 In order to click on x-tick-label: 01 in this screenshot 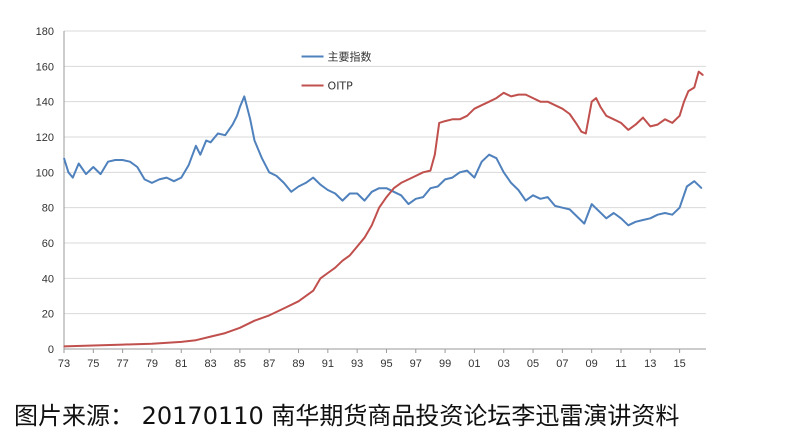, I will do `click(474, 364)`.